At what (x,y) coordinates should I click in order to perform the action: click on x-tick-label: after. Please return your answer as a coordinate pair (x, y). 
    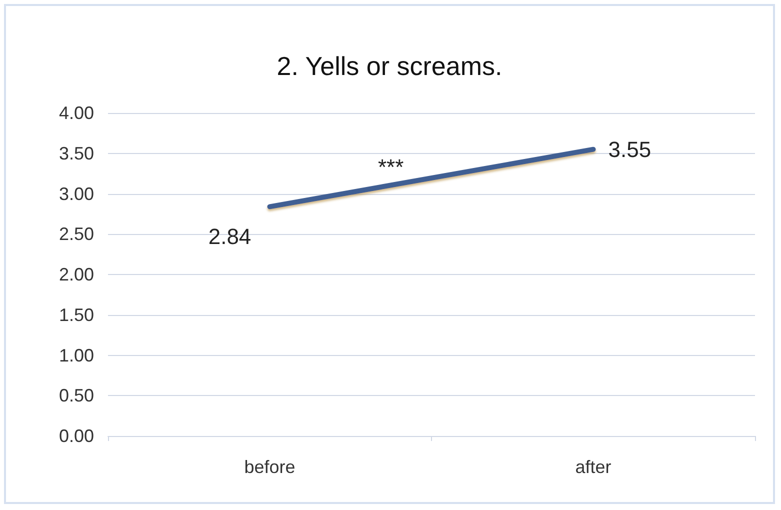
    Looking at the image, I should click on (593, 467).